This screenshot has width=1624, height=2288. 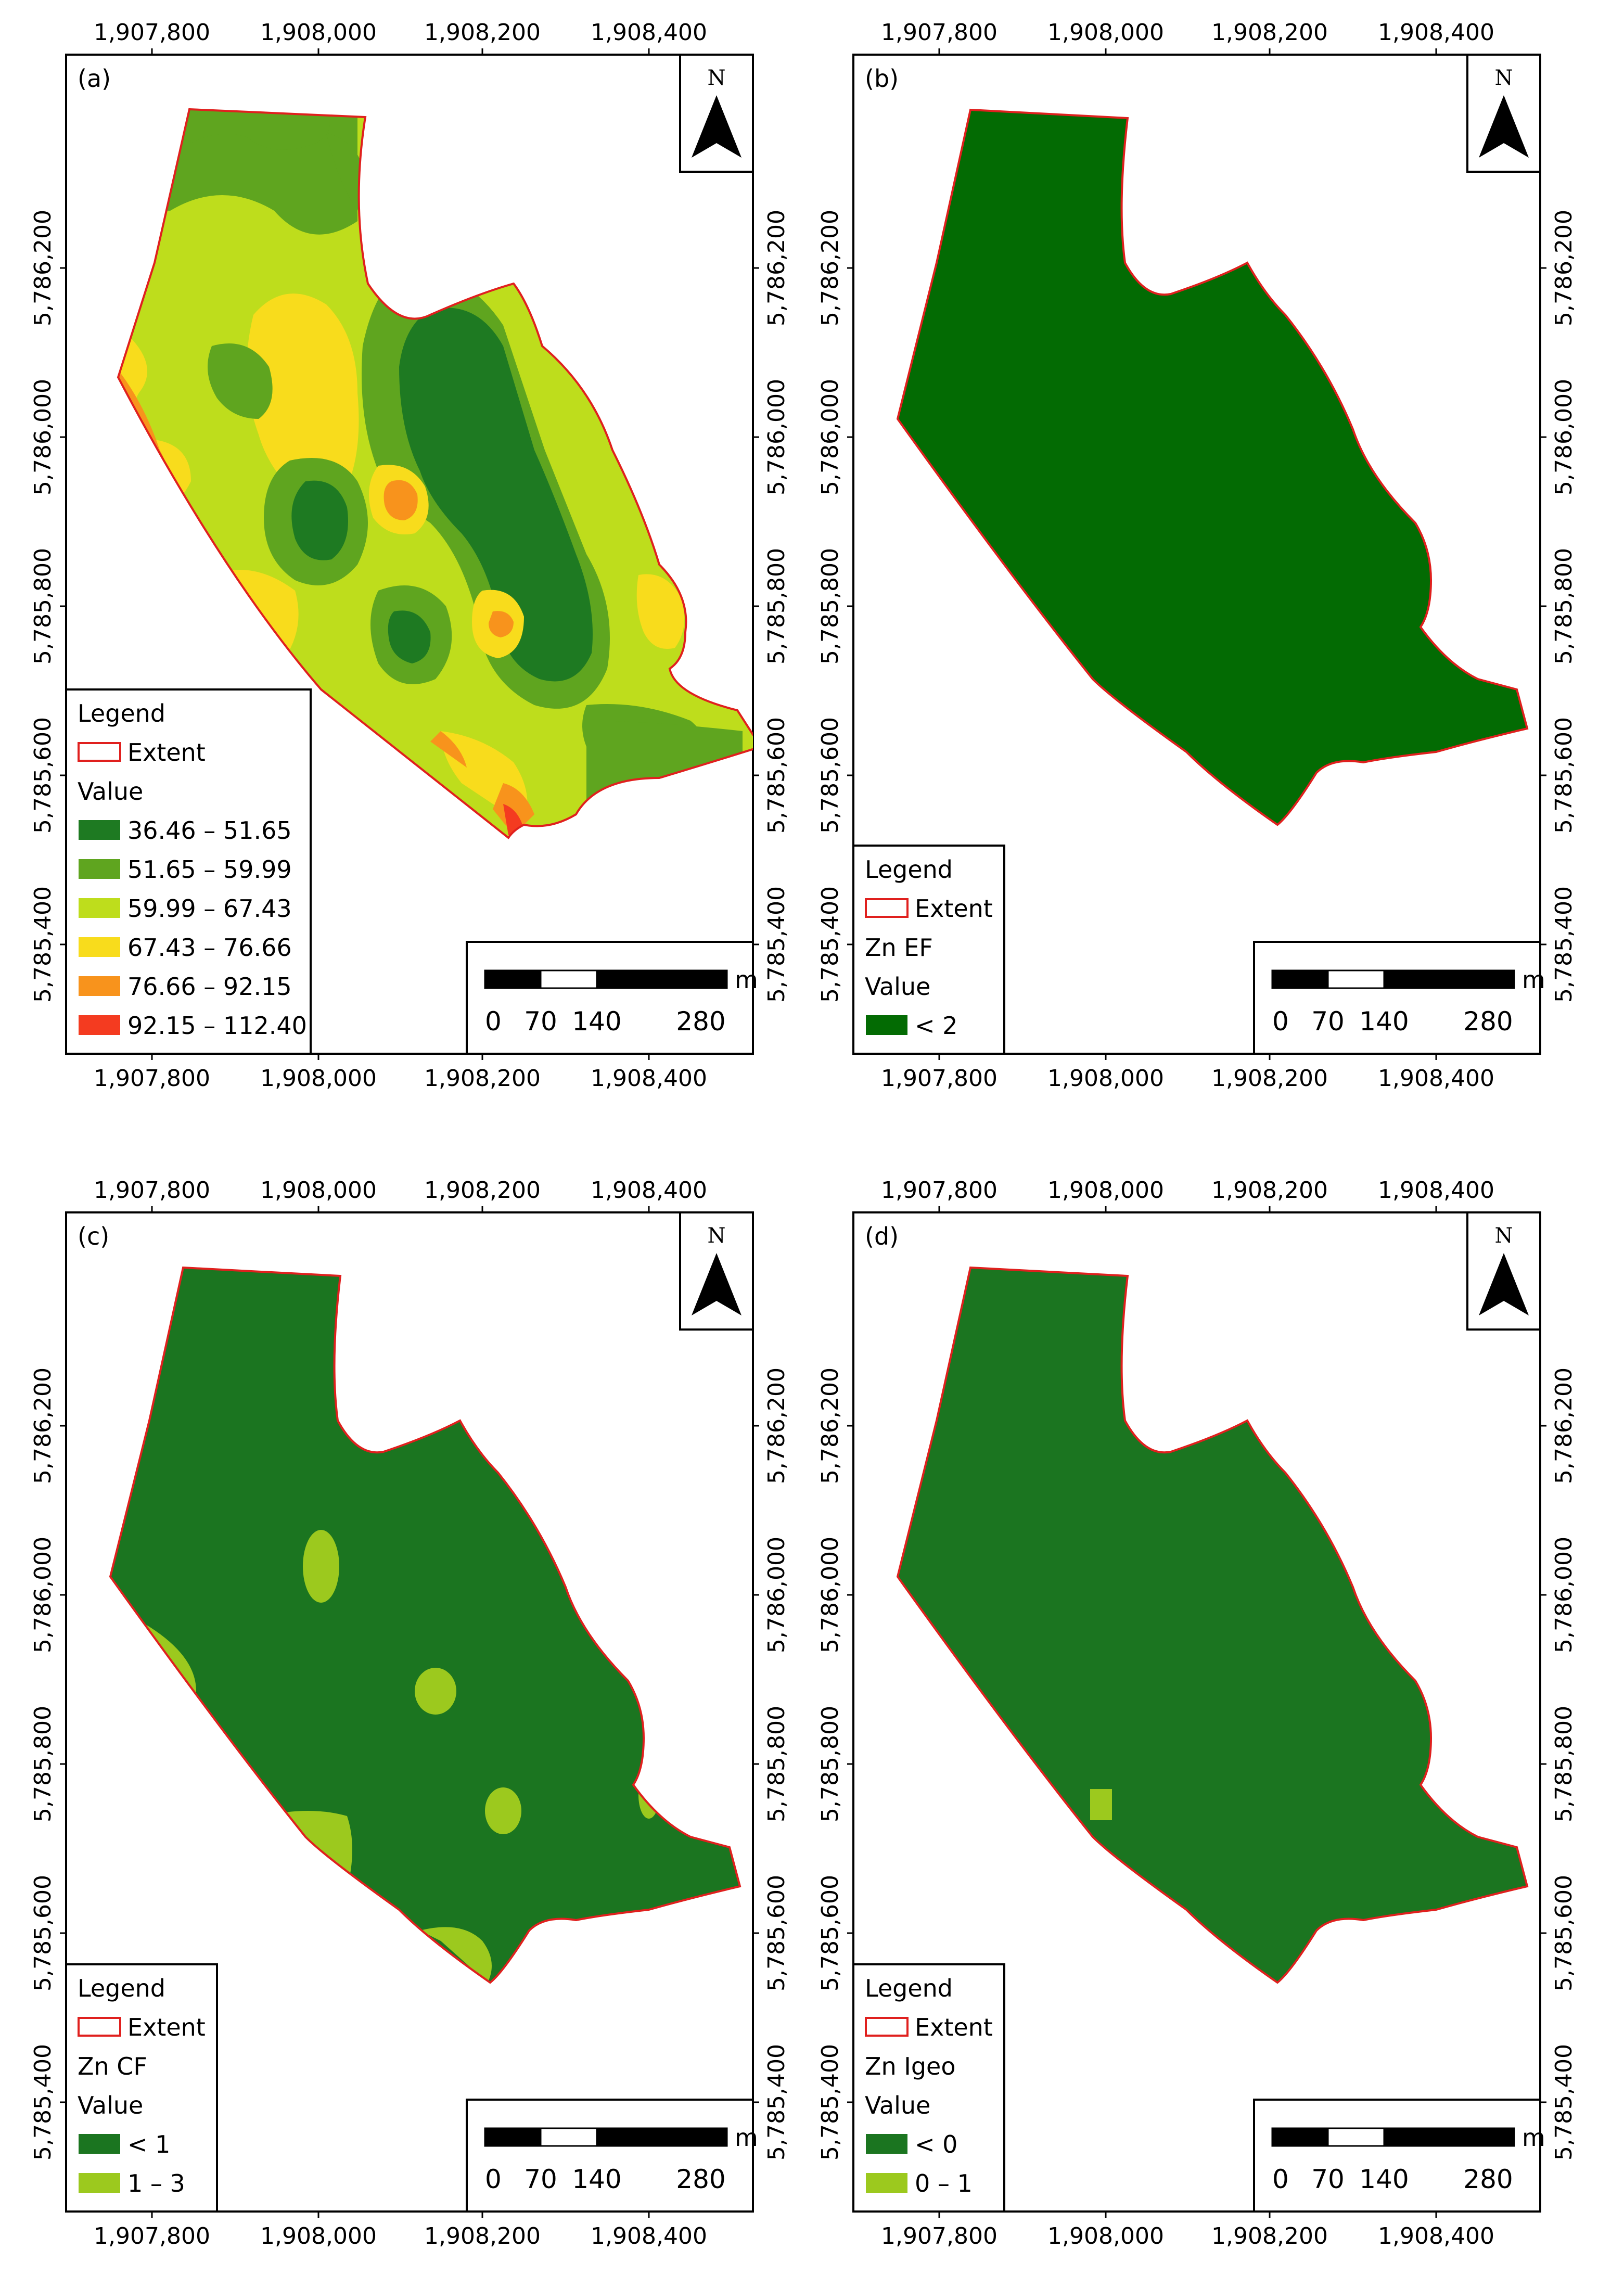 What do you see at coordinates (940, 2236) in the screenshot?
I see `x-tick-label-bottom: 1,907,800` at bounding box center [940, 2236].